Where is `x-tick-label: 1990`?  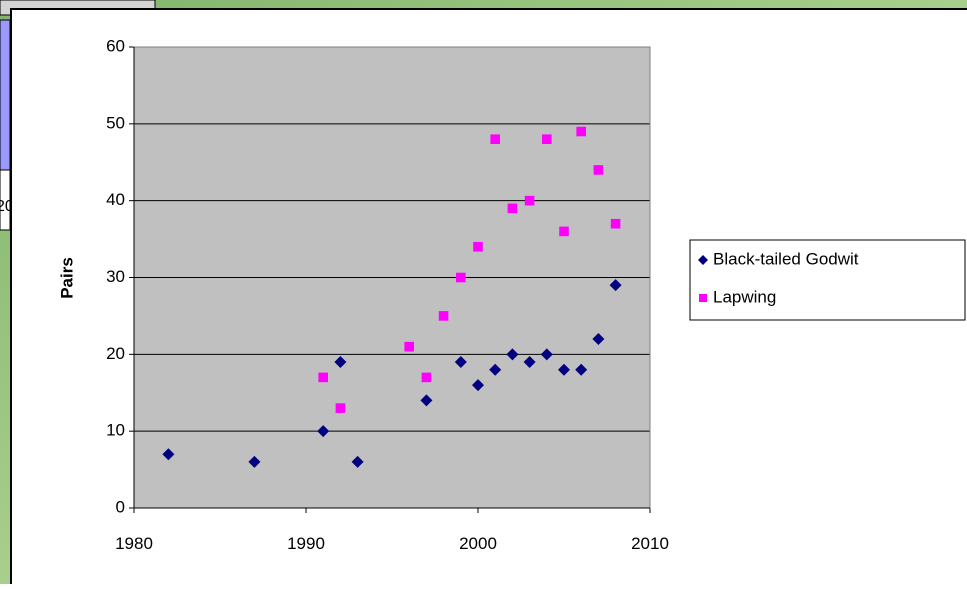 x-tick-label: 1990 is located at coordinates (306, 543).